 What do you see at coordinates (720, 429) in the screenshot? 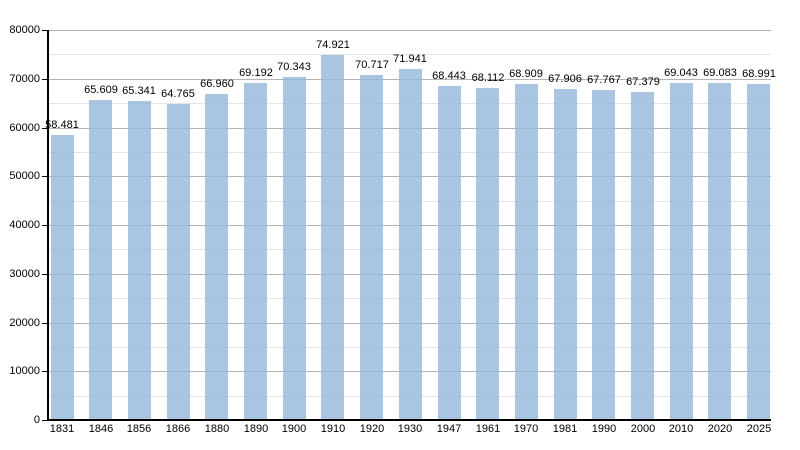
I see `x-axis-tick-label: 2020` at bounding box center [720, 429].